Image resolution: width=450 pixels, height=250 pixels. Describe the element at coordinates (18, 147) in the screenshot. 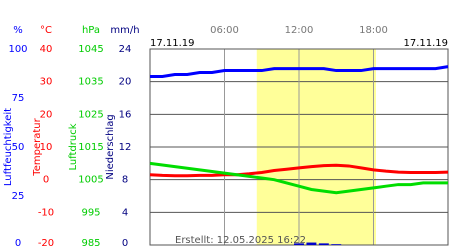

I see `y-tick-label: 50` at that location.